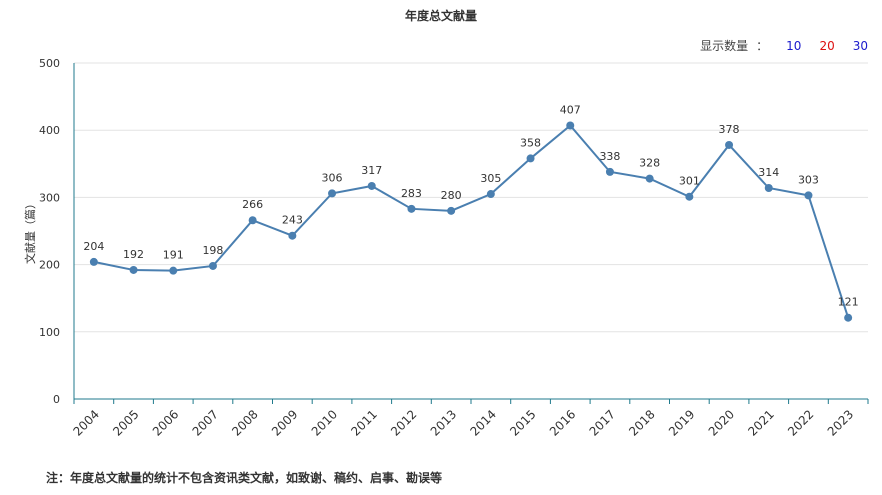  I want to click on data-label: 283, so click(411, 193).